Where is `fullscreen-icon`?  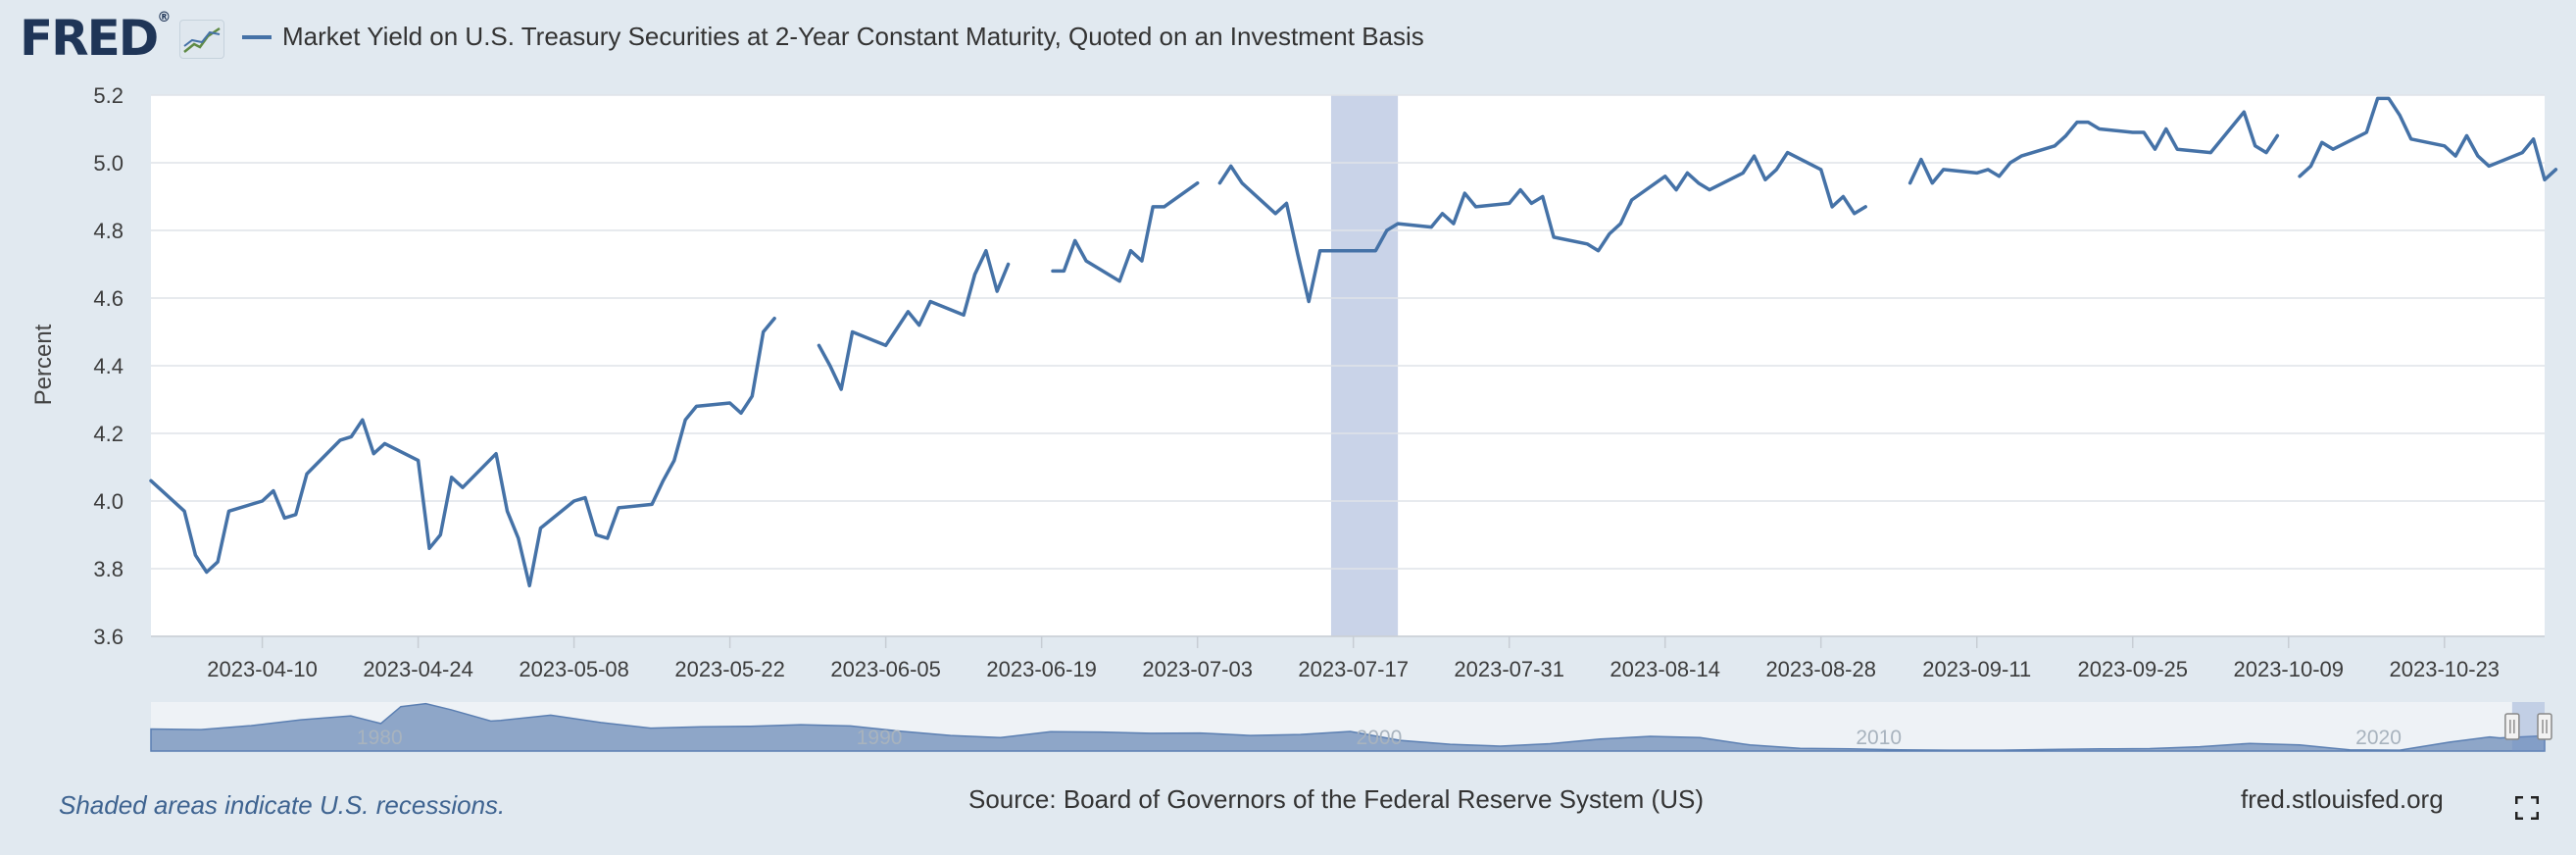 fullscreen-icon is located at coordinates (2527, 808).